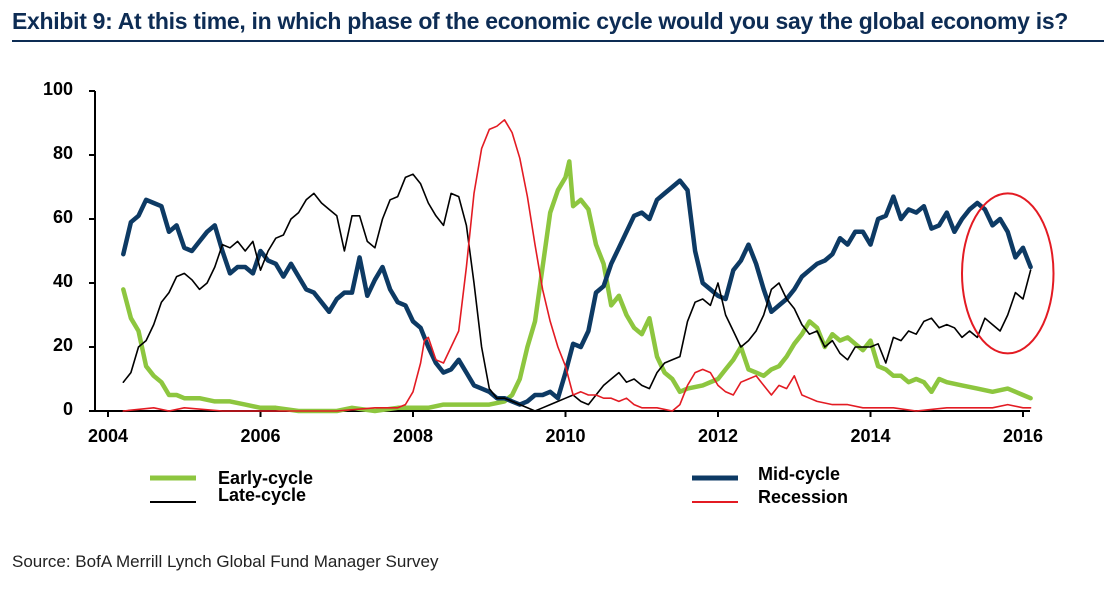 Image resolution: width=1116 pixels, height=604 pixels. What do you see at coordinates (63, 217) in the screenshot?
I see `y-tick-label: 60` at bounding box center [63, 217].